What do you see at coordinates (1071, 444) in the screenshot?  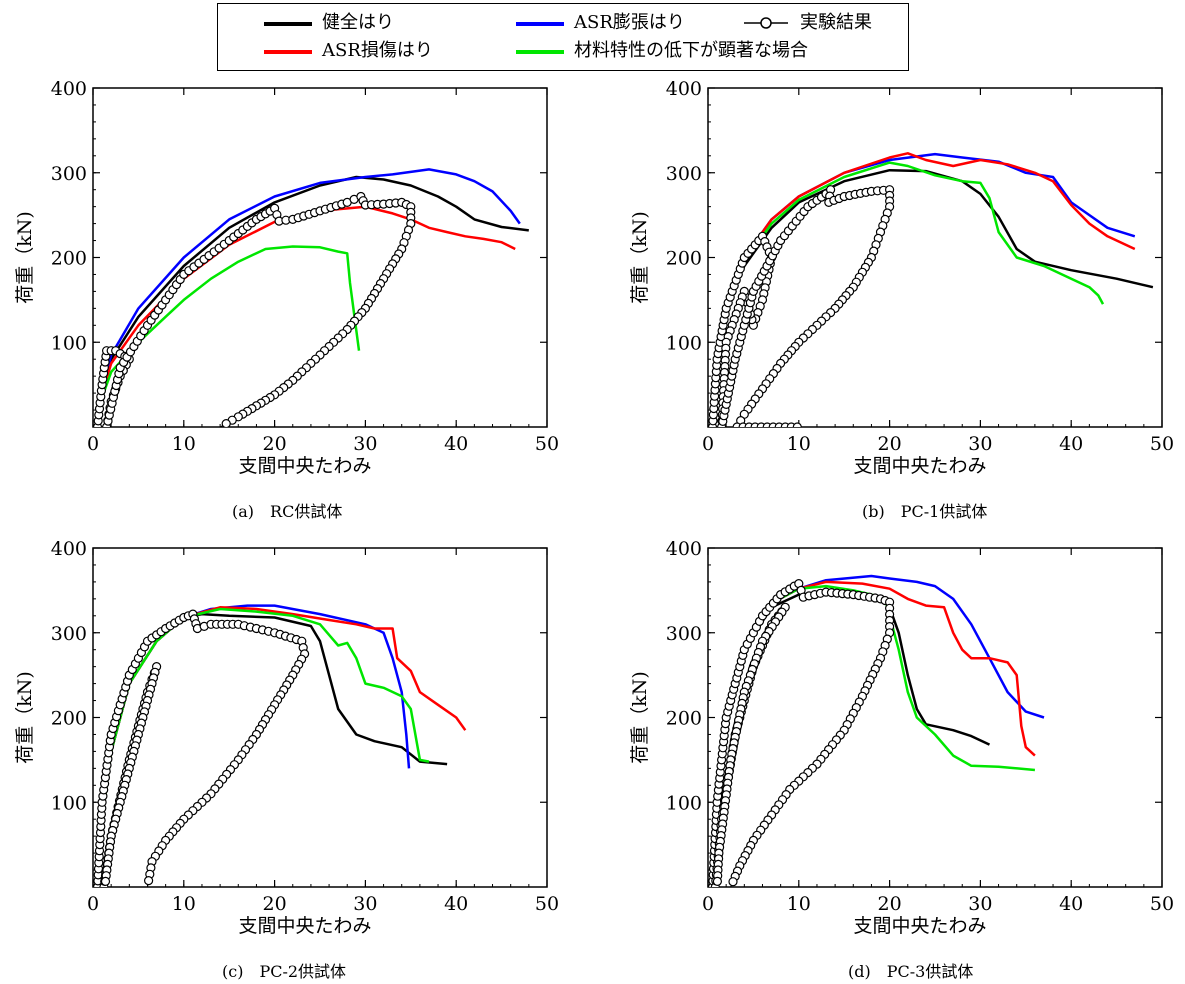 I see `x-tick-label-b-4: 40` at bounding box center [1071, 444].